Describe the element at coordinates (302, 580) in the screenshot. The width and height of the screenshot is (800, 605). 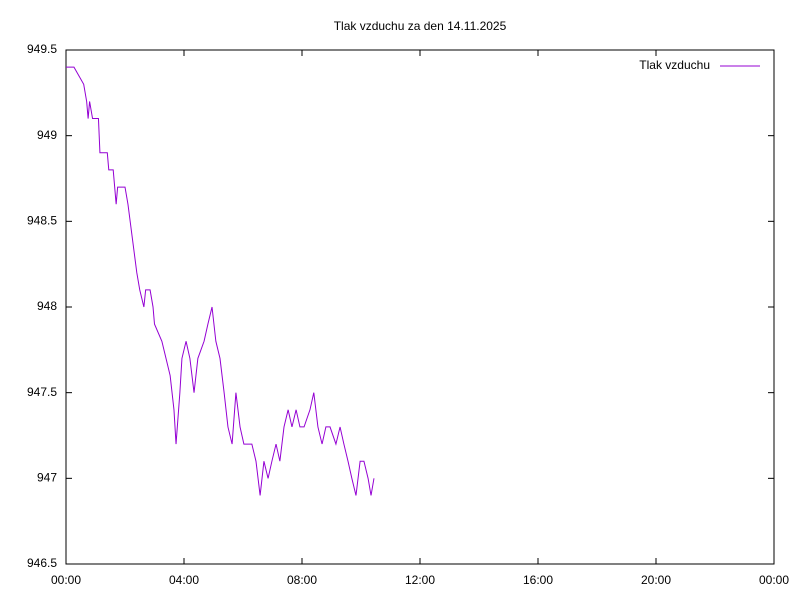
I see `x-tick-label: 08:00` at that location.